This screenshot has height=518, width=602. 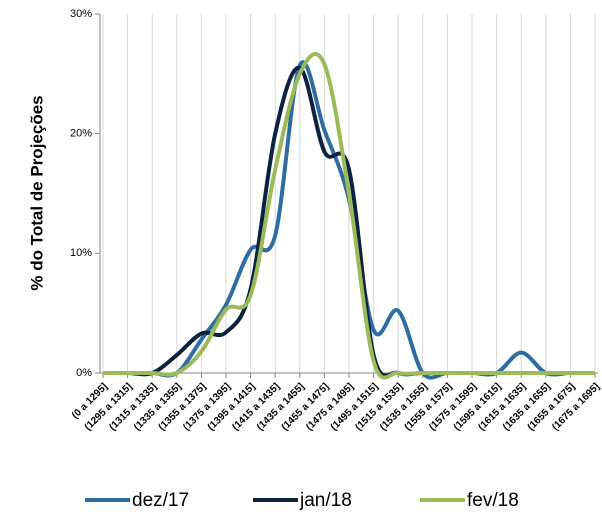 What do you see at coordinates (81, 14) in the screenshot?
I see `y-tick-label: 30%` at bounding box center [81, 14].